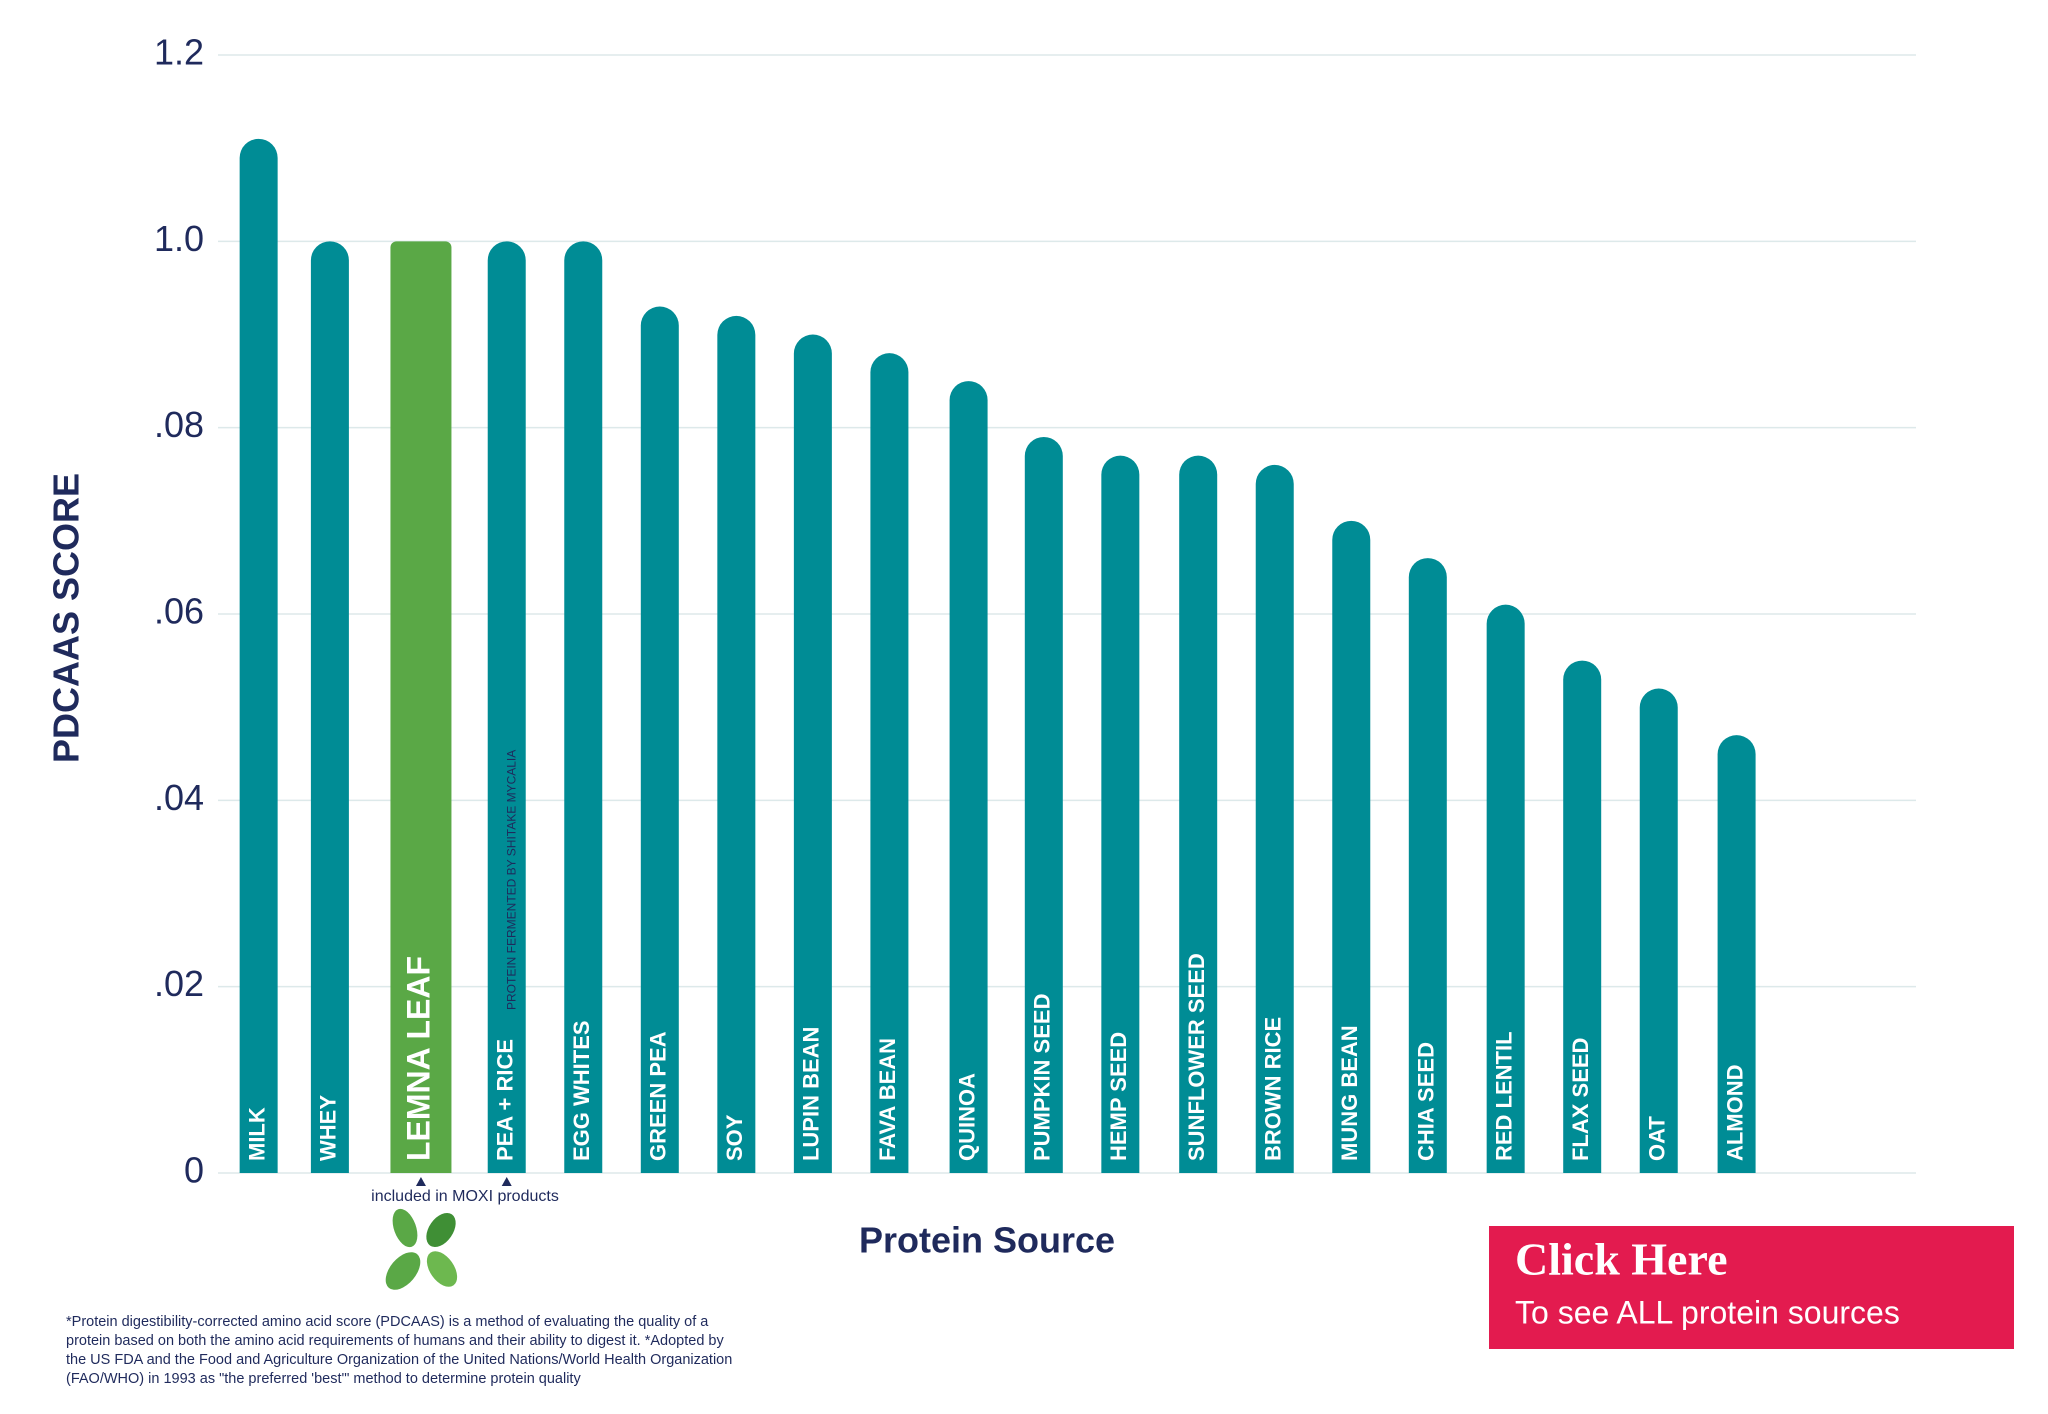 Image resolution: width=2048 pixels, height=1414 pixels. What do you see at coordinates (421, 1249) in the screenshot?
I see `leaf-icon` at bounding box center [421, 1249].